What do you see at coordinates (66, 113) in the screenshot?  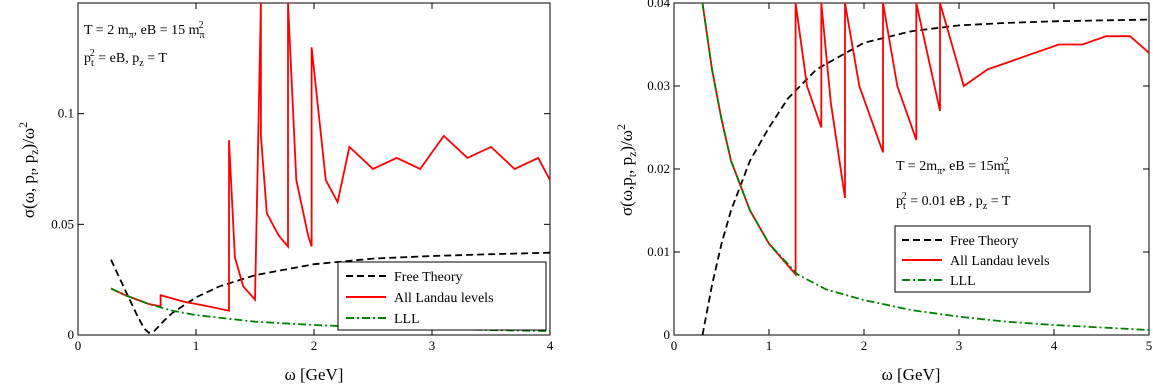 I see `y-tick-label-2: 0.1` at bounding box center [66, 113].